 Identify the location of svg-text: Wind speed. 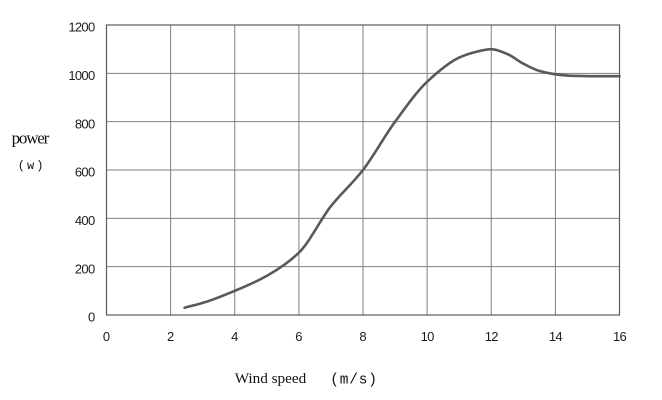
(271, 378).